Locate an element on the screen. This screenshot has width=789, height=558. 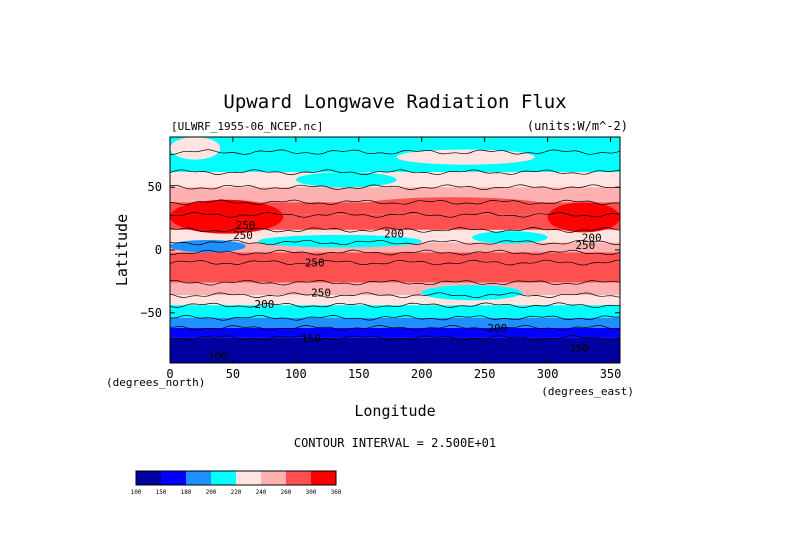
y-axis-title: Latitude is located at coordinates (122, 250).